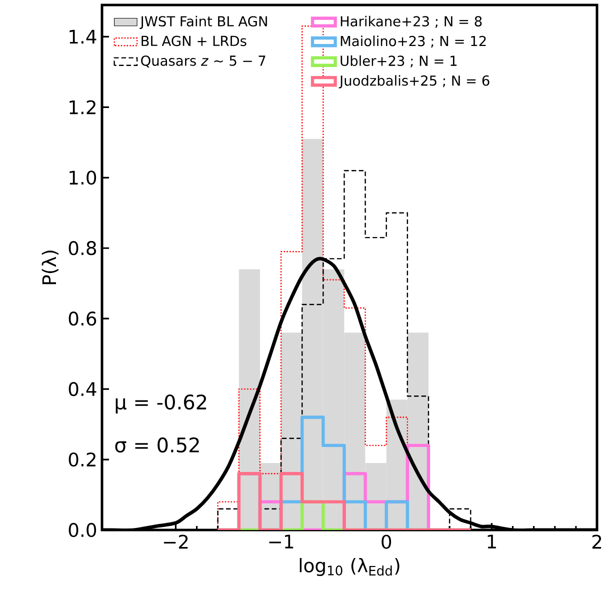 The image size is (609, 596). What do you see at coordinates (398, 61) in the screenshot?
I see `legend-label: Ubler+23 ; N = 1` at bounding box center [398, 61].